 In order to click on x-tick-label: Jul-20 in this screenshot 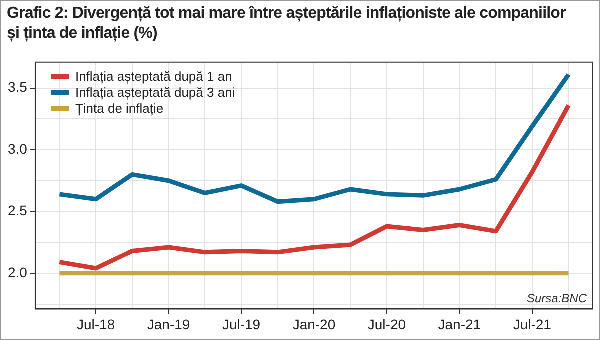, I will do `click(387, 324)`.